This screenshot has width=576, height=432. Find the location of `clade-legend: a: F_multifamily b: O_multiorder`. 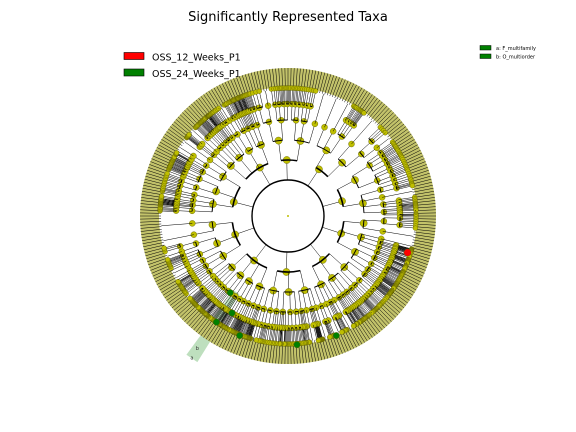

clade-legend: a: F_multifamily b: O_multiorder is located at coordinates (507, 53).